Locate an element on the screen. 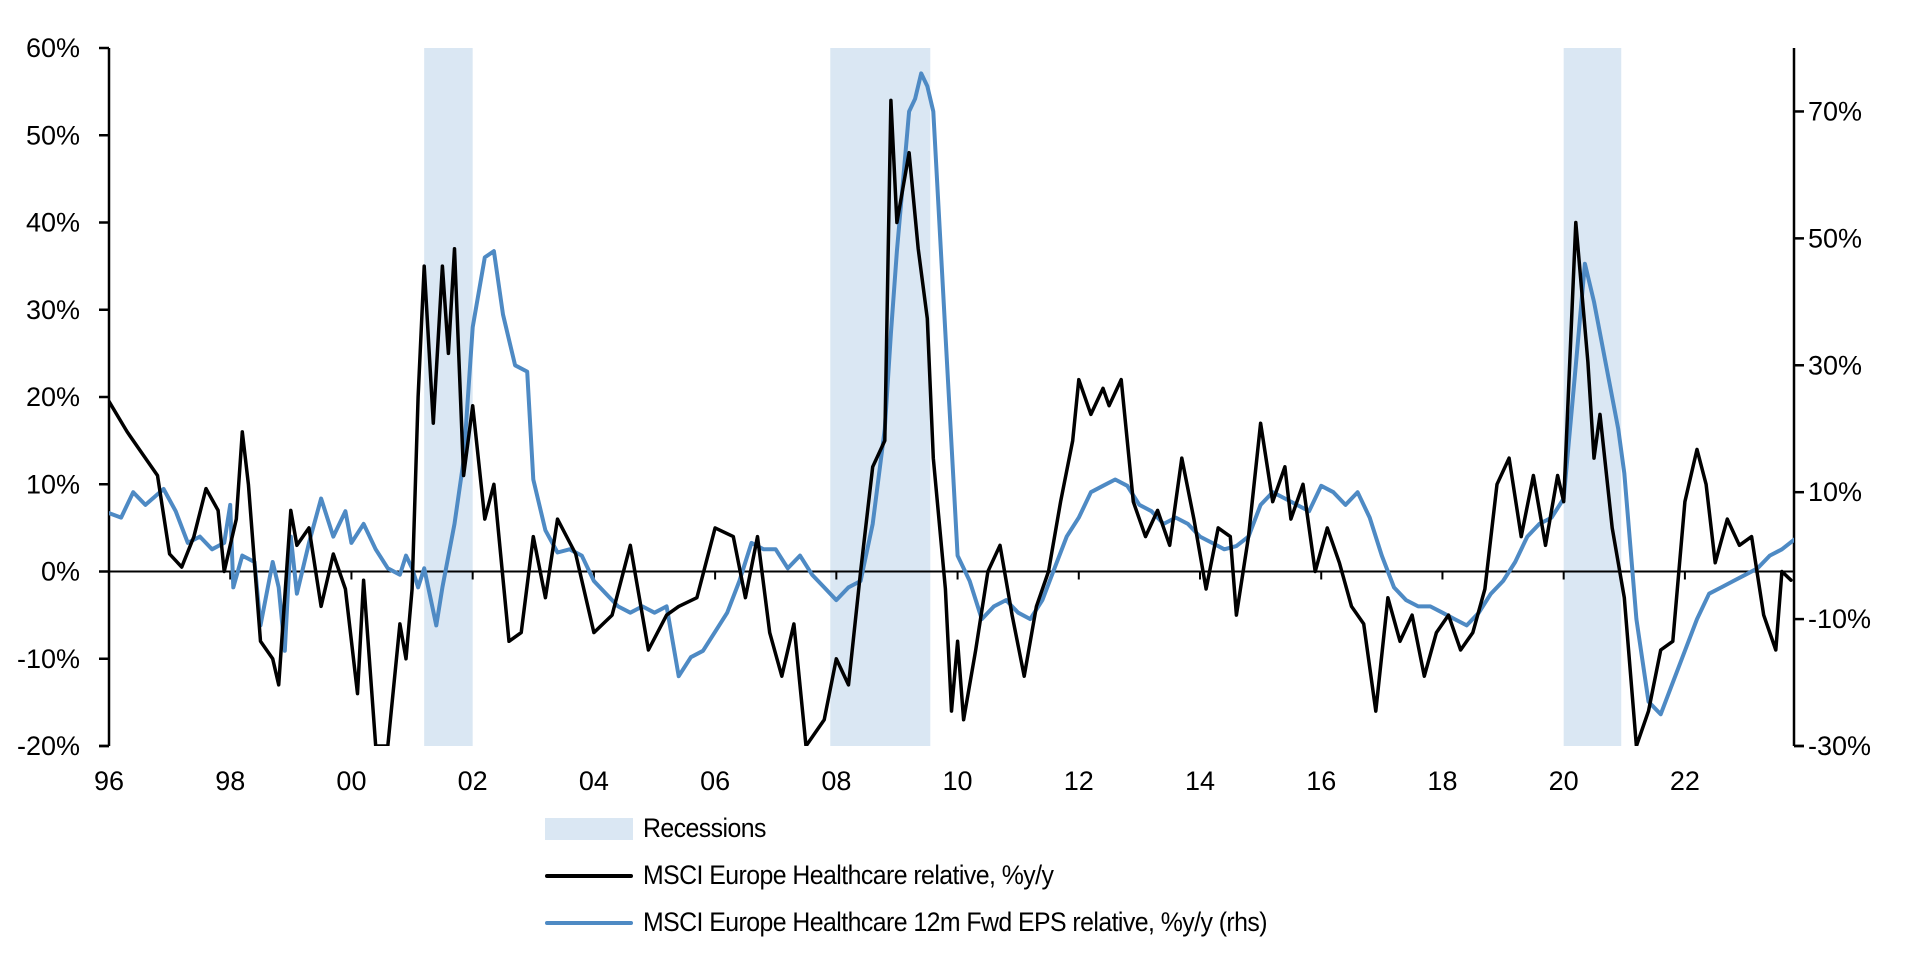  x-axis-tick-label: 04 is located at coordinates (594, 781).